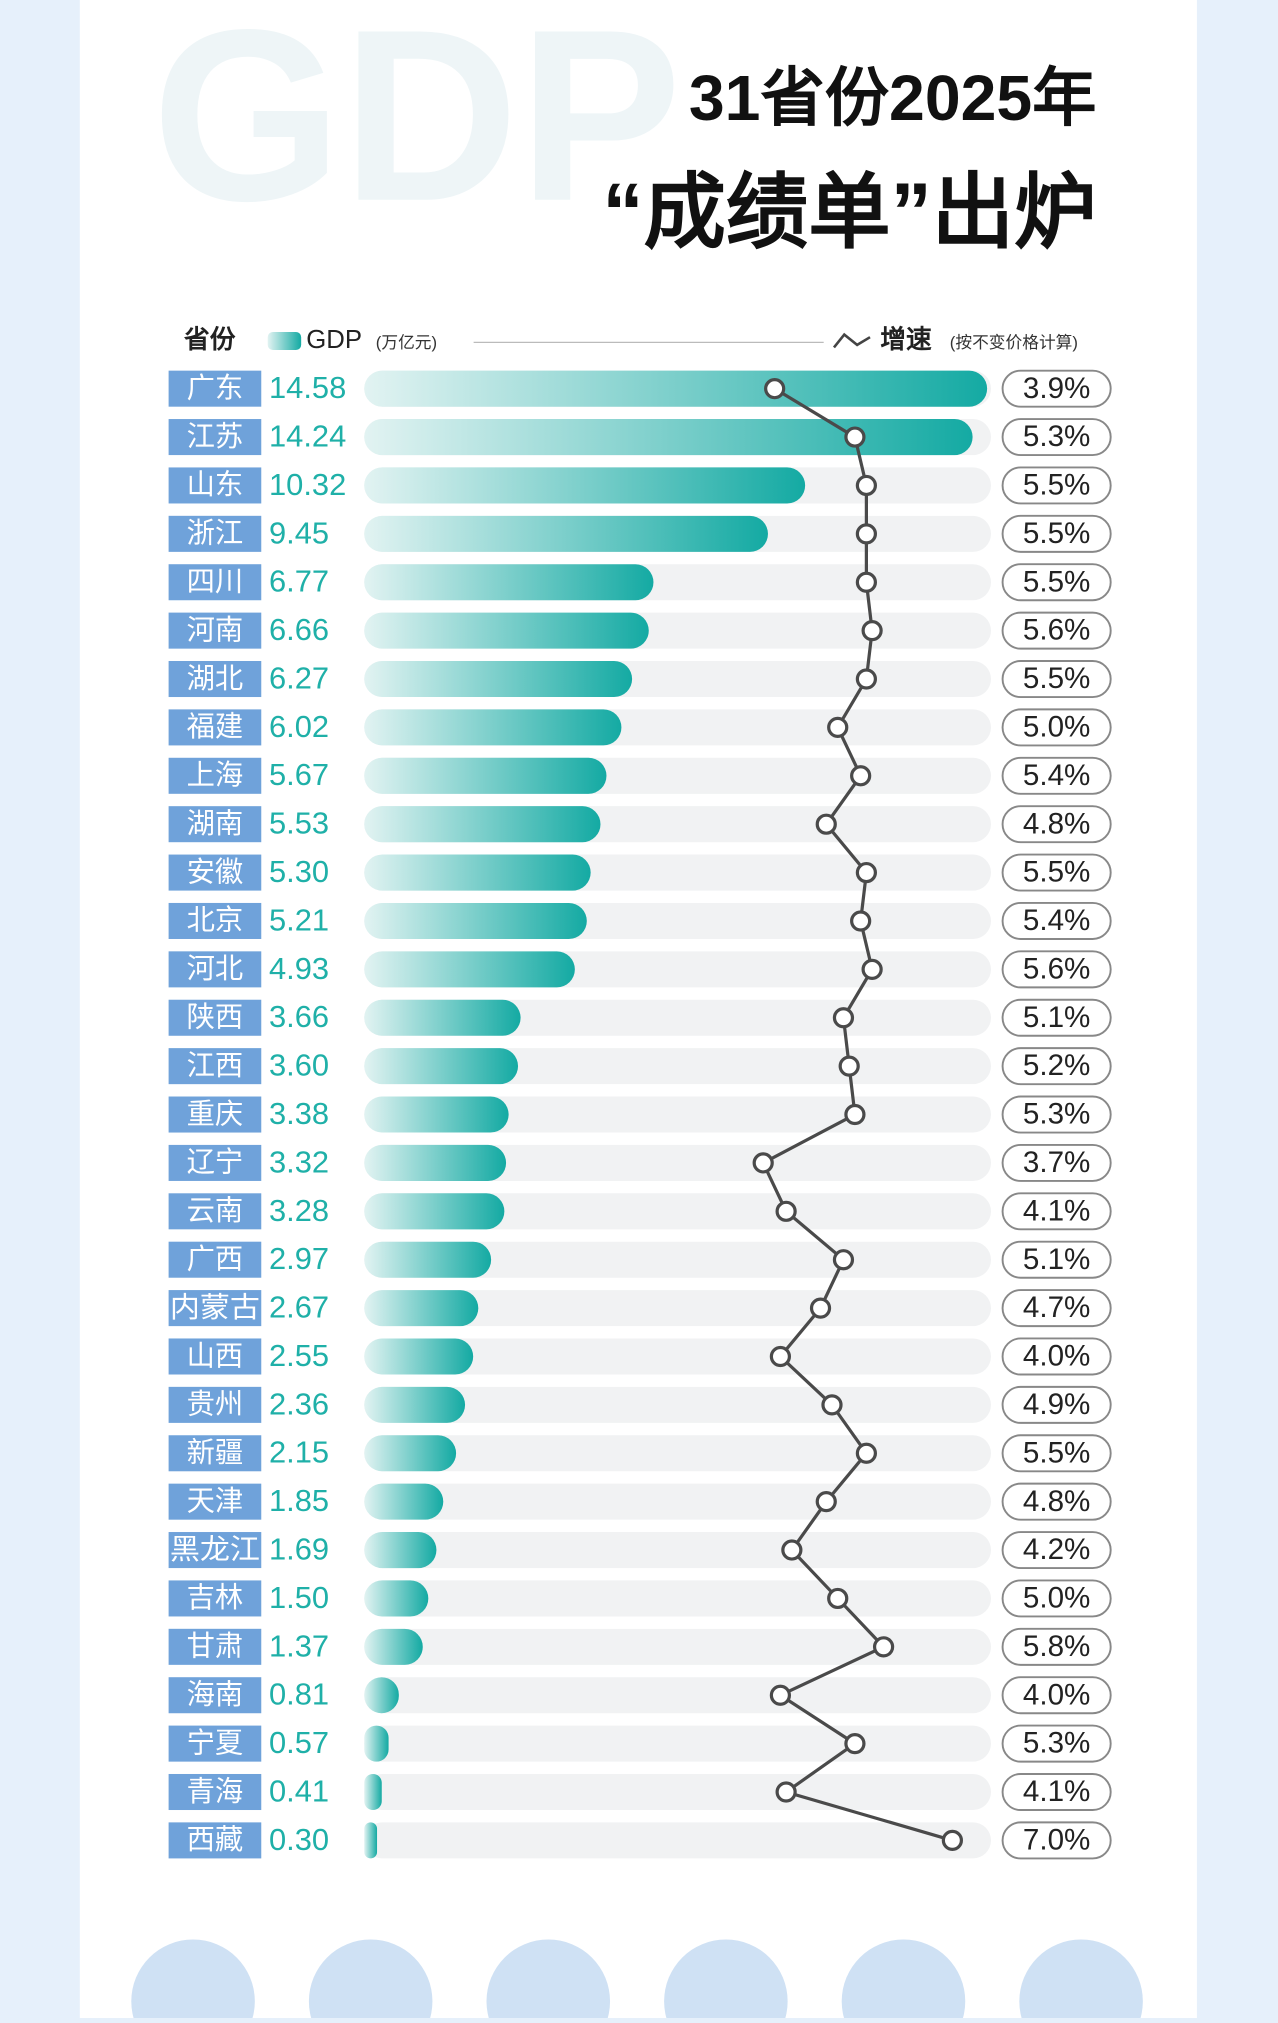 The image size is (1278, 2023). Describe the element at coordinates (299, 968) in the screenshot. I see `value-label: 4.93` at that location.